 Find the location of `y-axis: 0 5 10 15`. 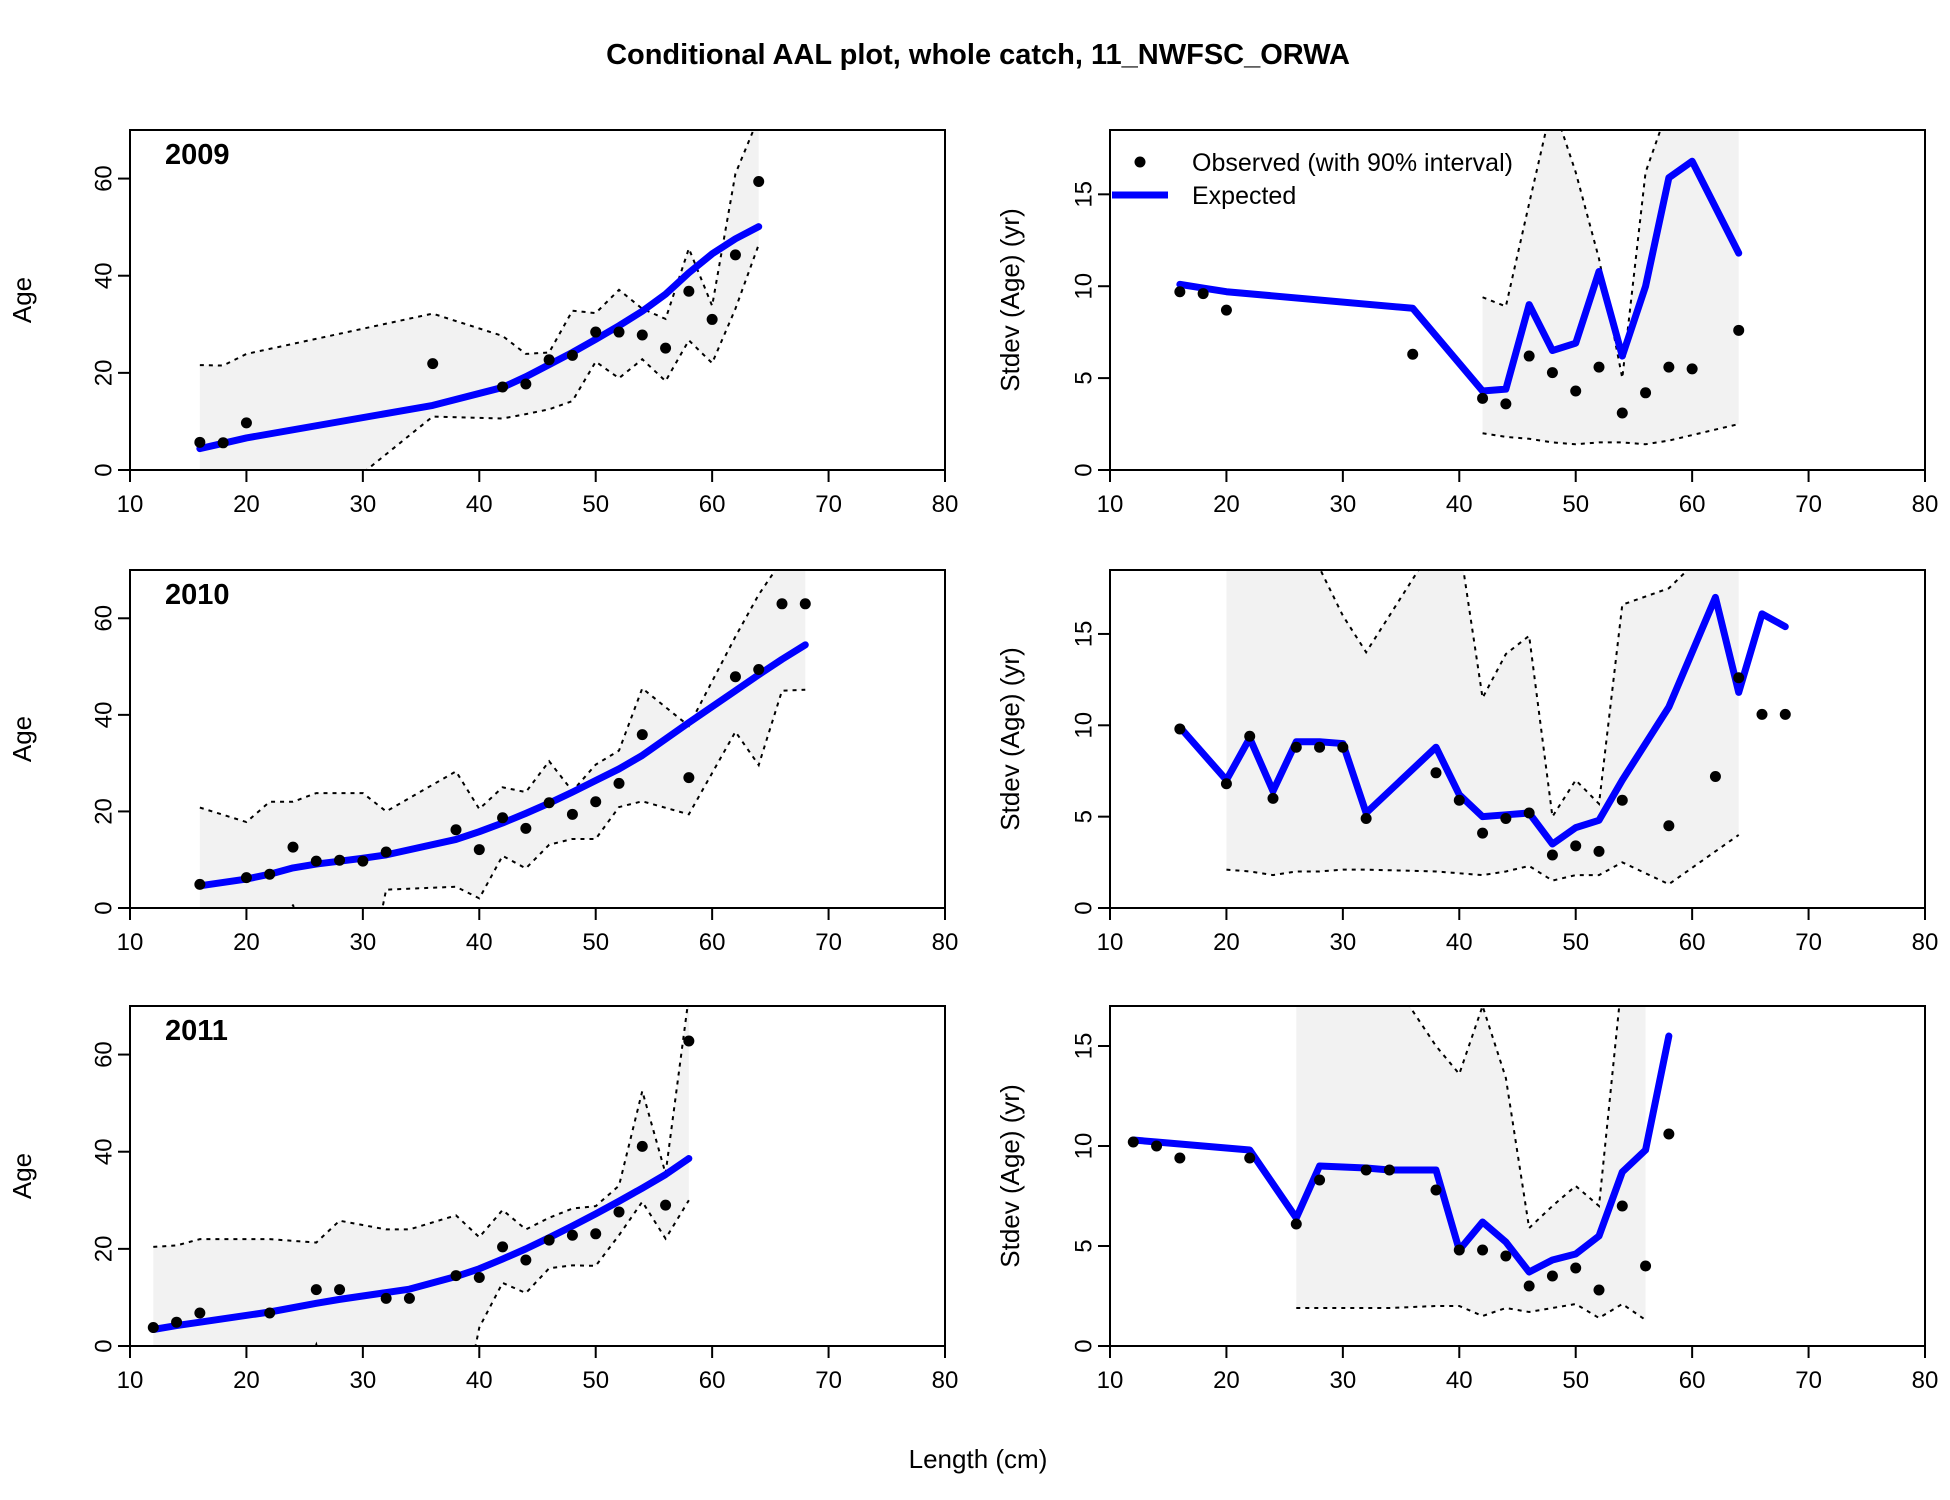

y-axis: 0 5 10 15 is located at coordinates (1091, 1193).